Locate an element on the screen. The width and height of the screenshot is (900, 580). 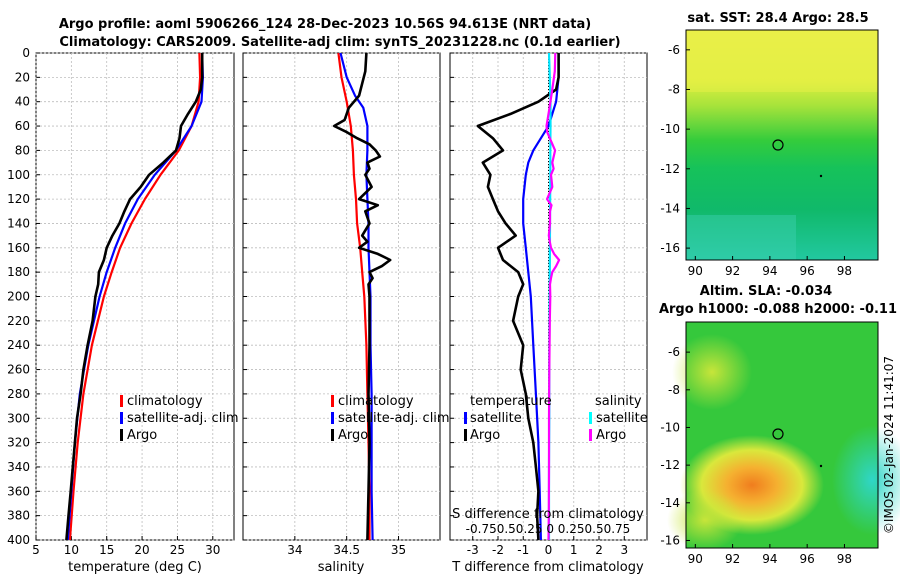
x-tick-label: 0 is located at coordinates (549, 550).